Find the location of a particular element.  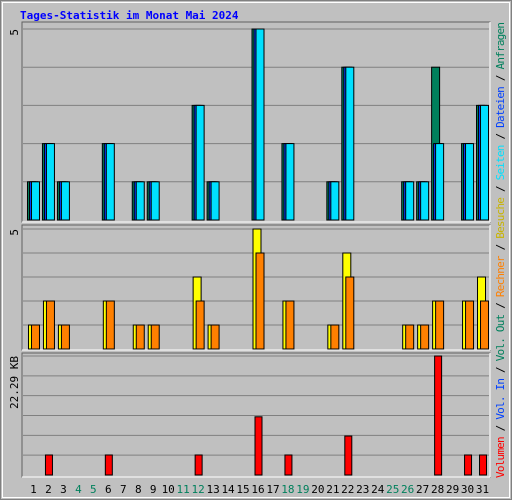

x-tick-label: 7 is located at coordinates (123, 489).